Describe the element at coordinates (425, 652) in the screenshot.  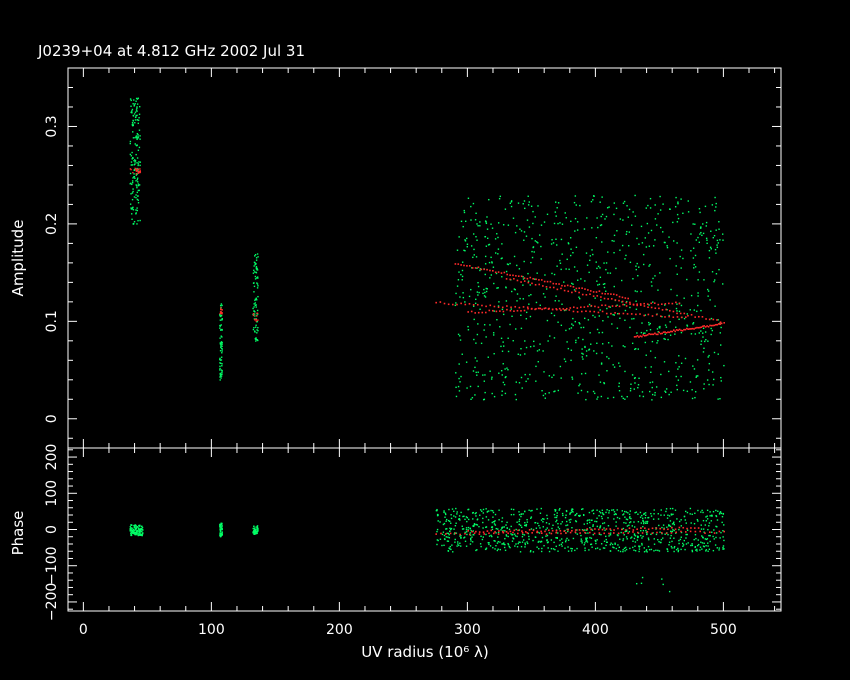
I see `x-axis-label: UV radius (10⁶ λ)` at that location.